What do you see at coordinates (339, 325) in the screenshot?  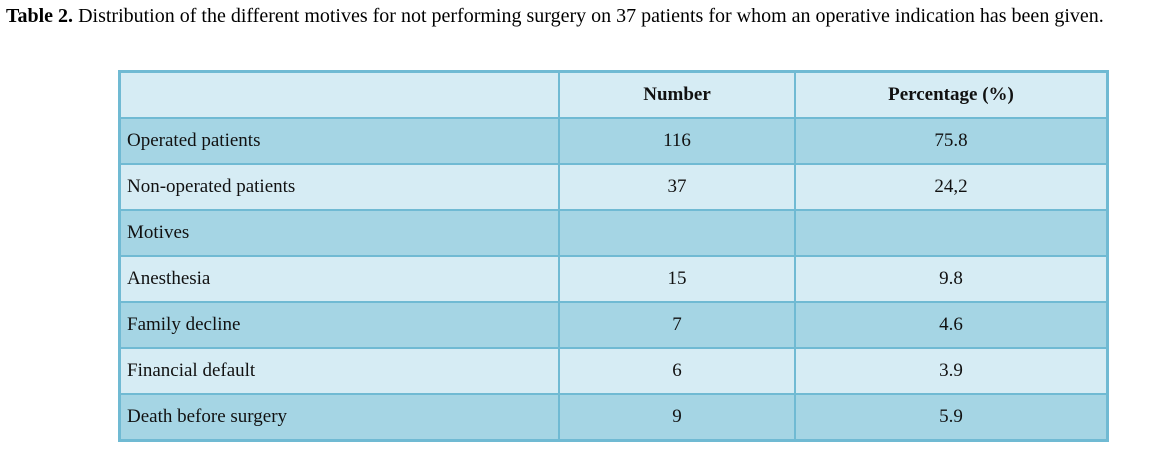 I see `row-label: Family decline` at bounding box center [339, 325].